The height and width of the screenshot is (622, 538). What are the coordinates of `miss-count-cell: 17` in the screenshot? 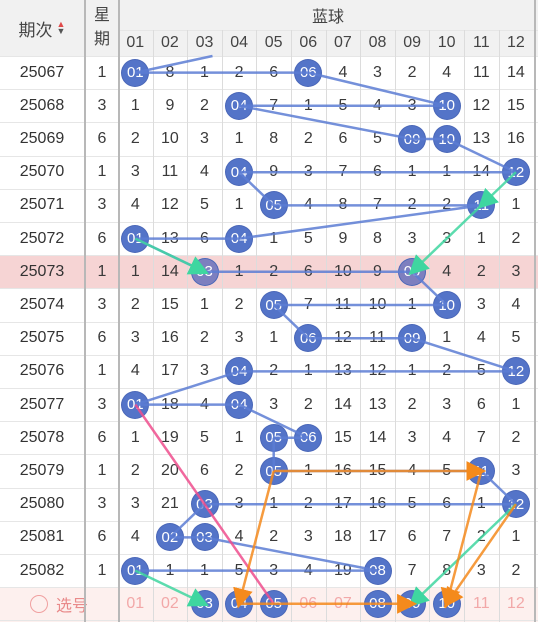 It's located at (169, 371).